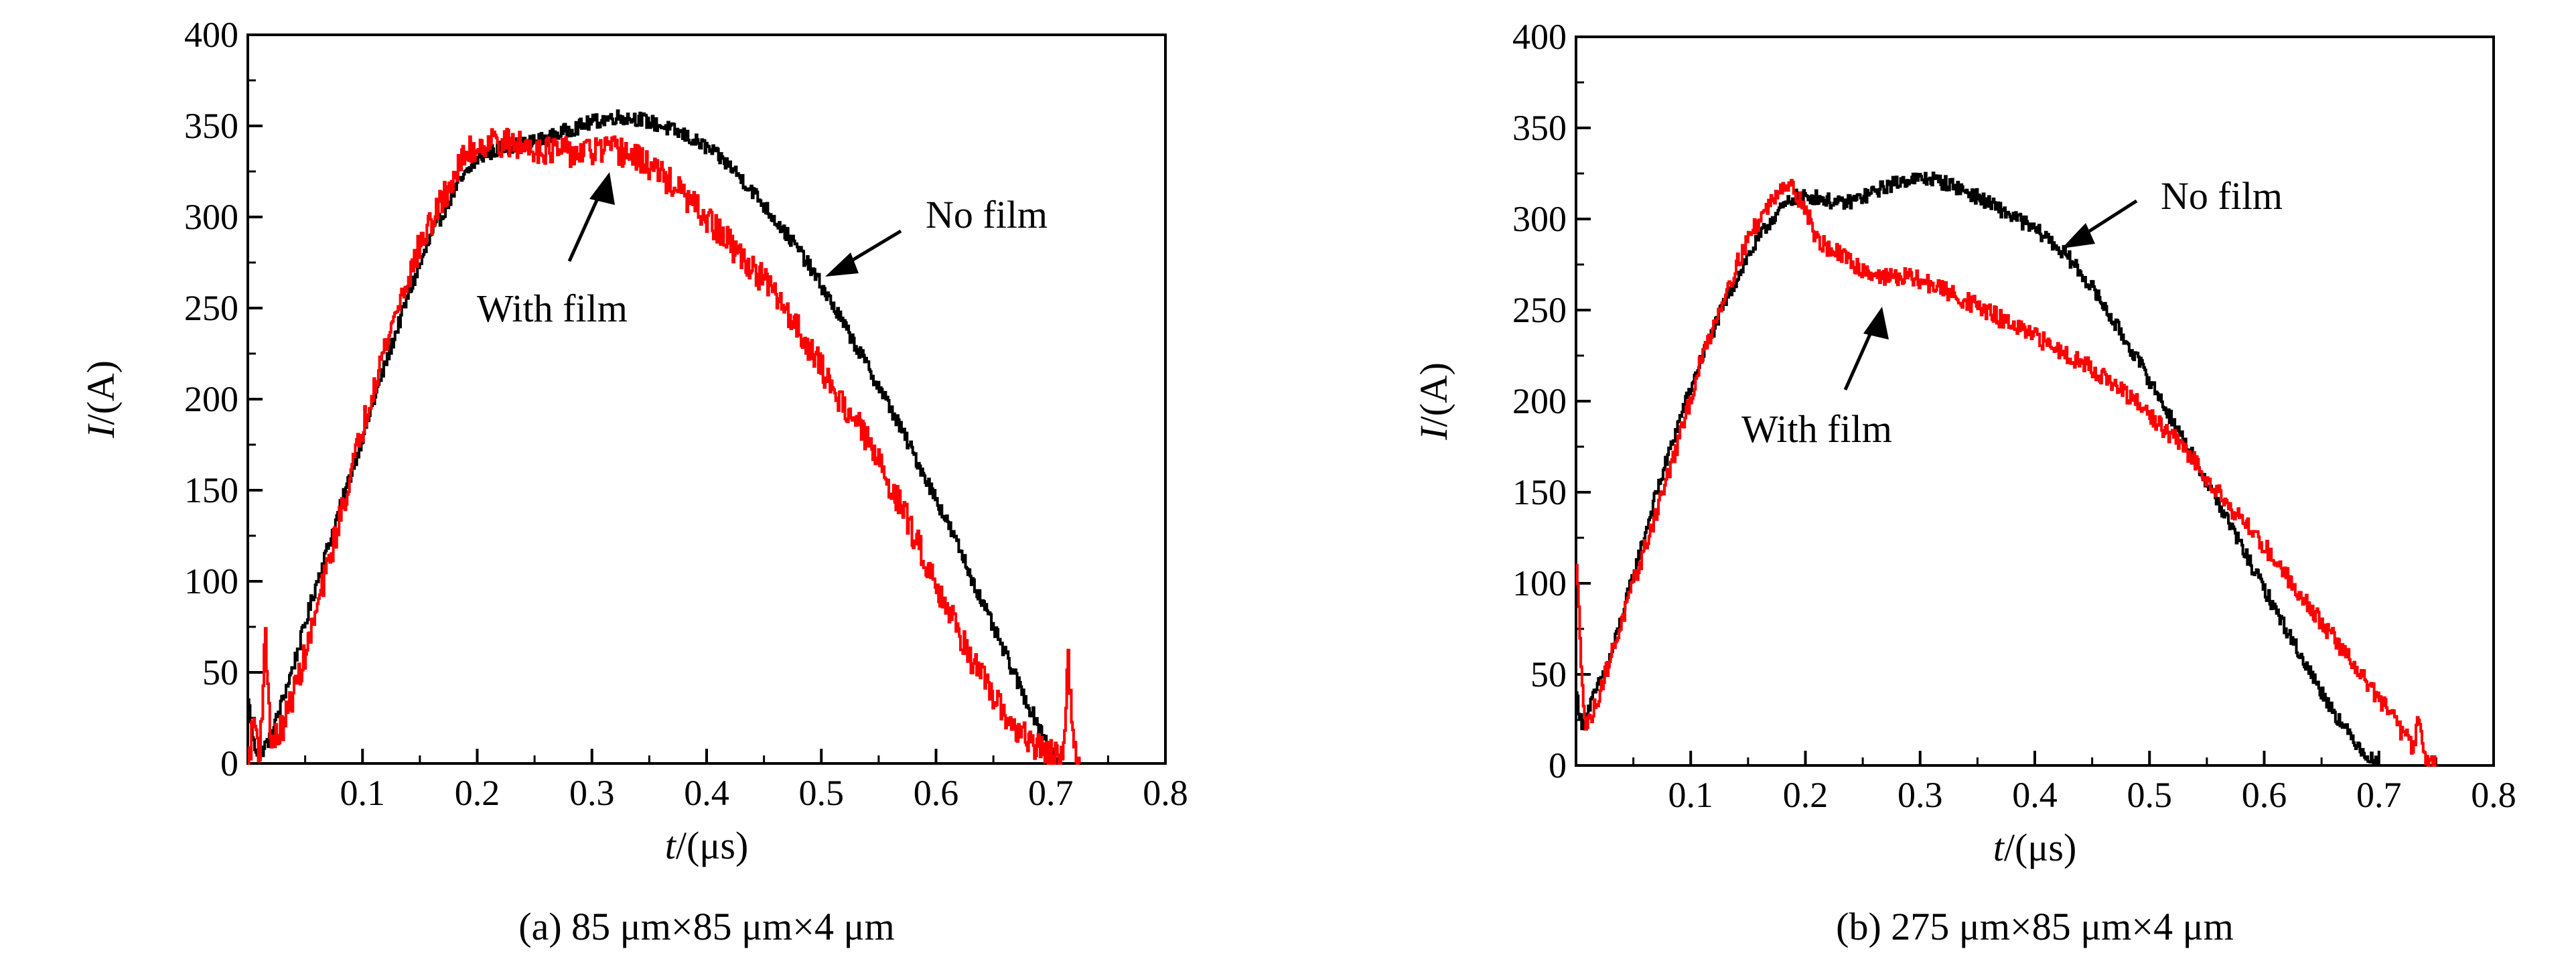  Describe the element at coordinates (706, 926) in the screenshot. I see `caption-a: (a) 85 μm×85 μm×4 μm` at that location.